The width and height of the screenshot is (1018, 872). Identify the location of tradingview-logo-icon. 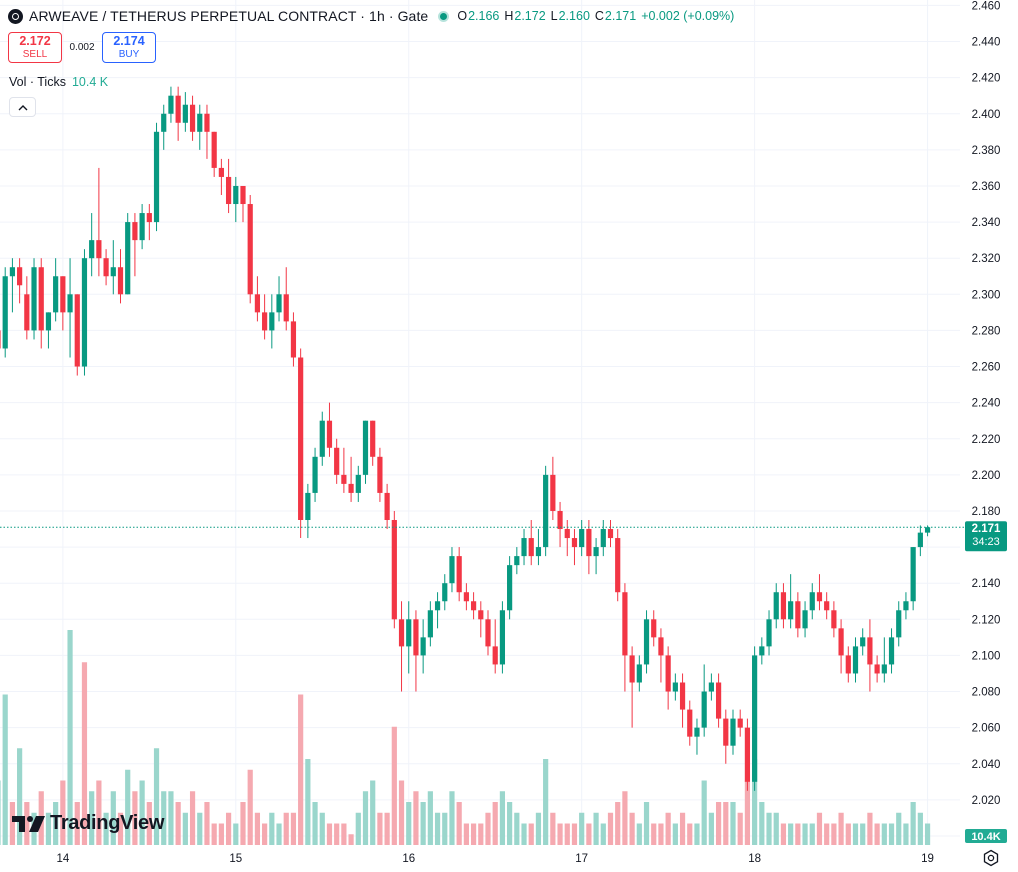
(28, 823).